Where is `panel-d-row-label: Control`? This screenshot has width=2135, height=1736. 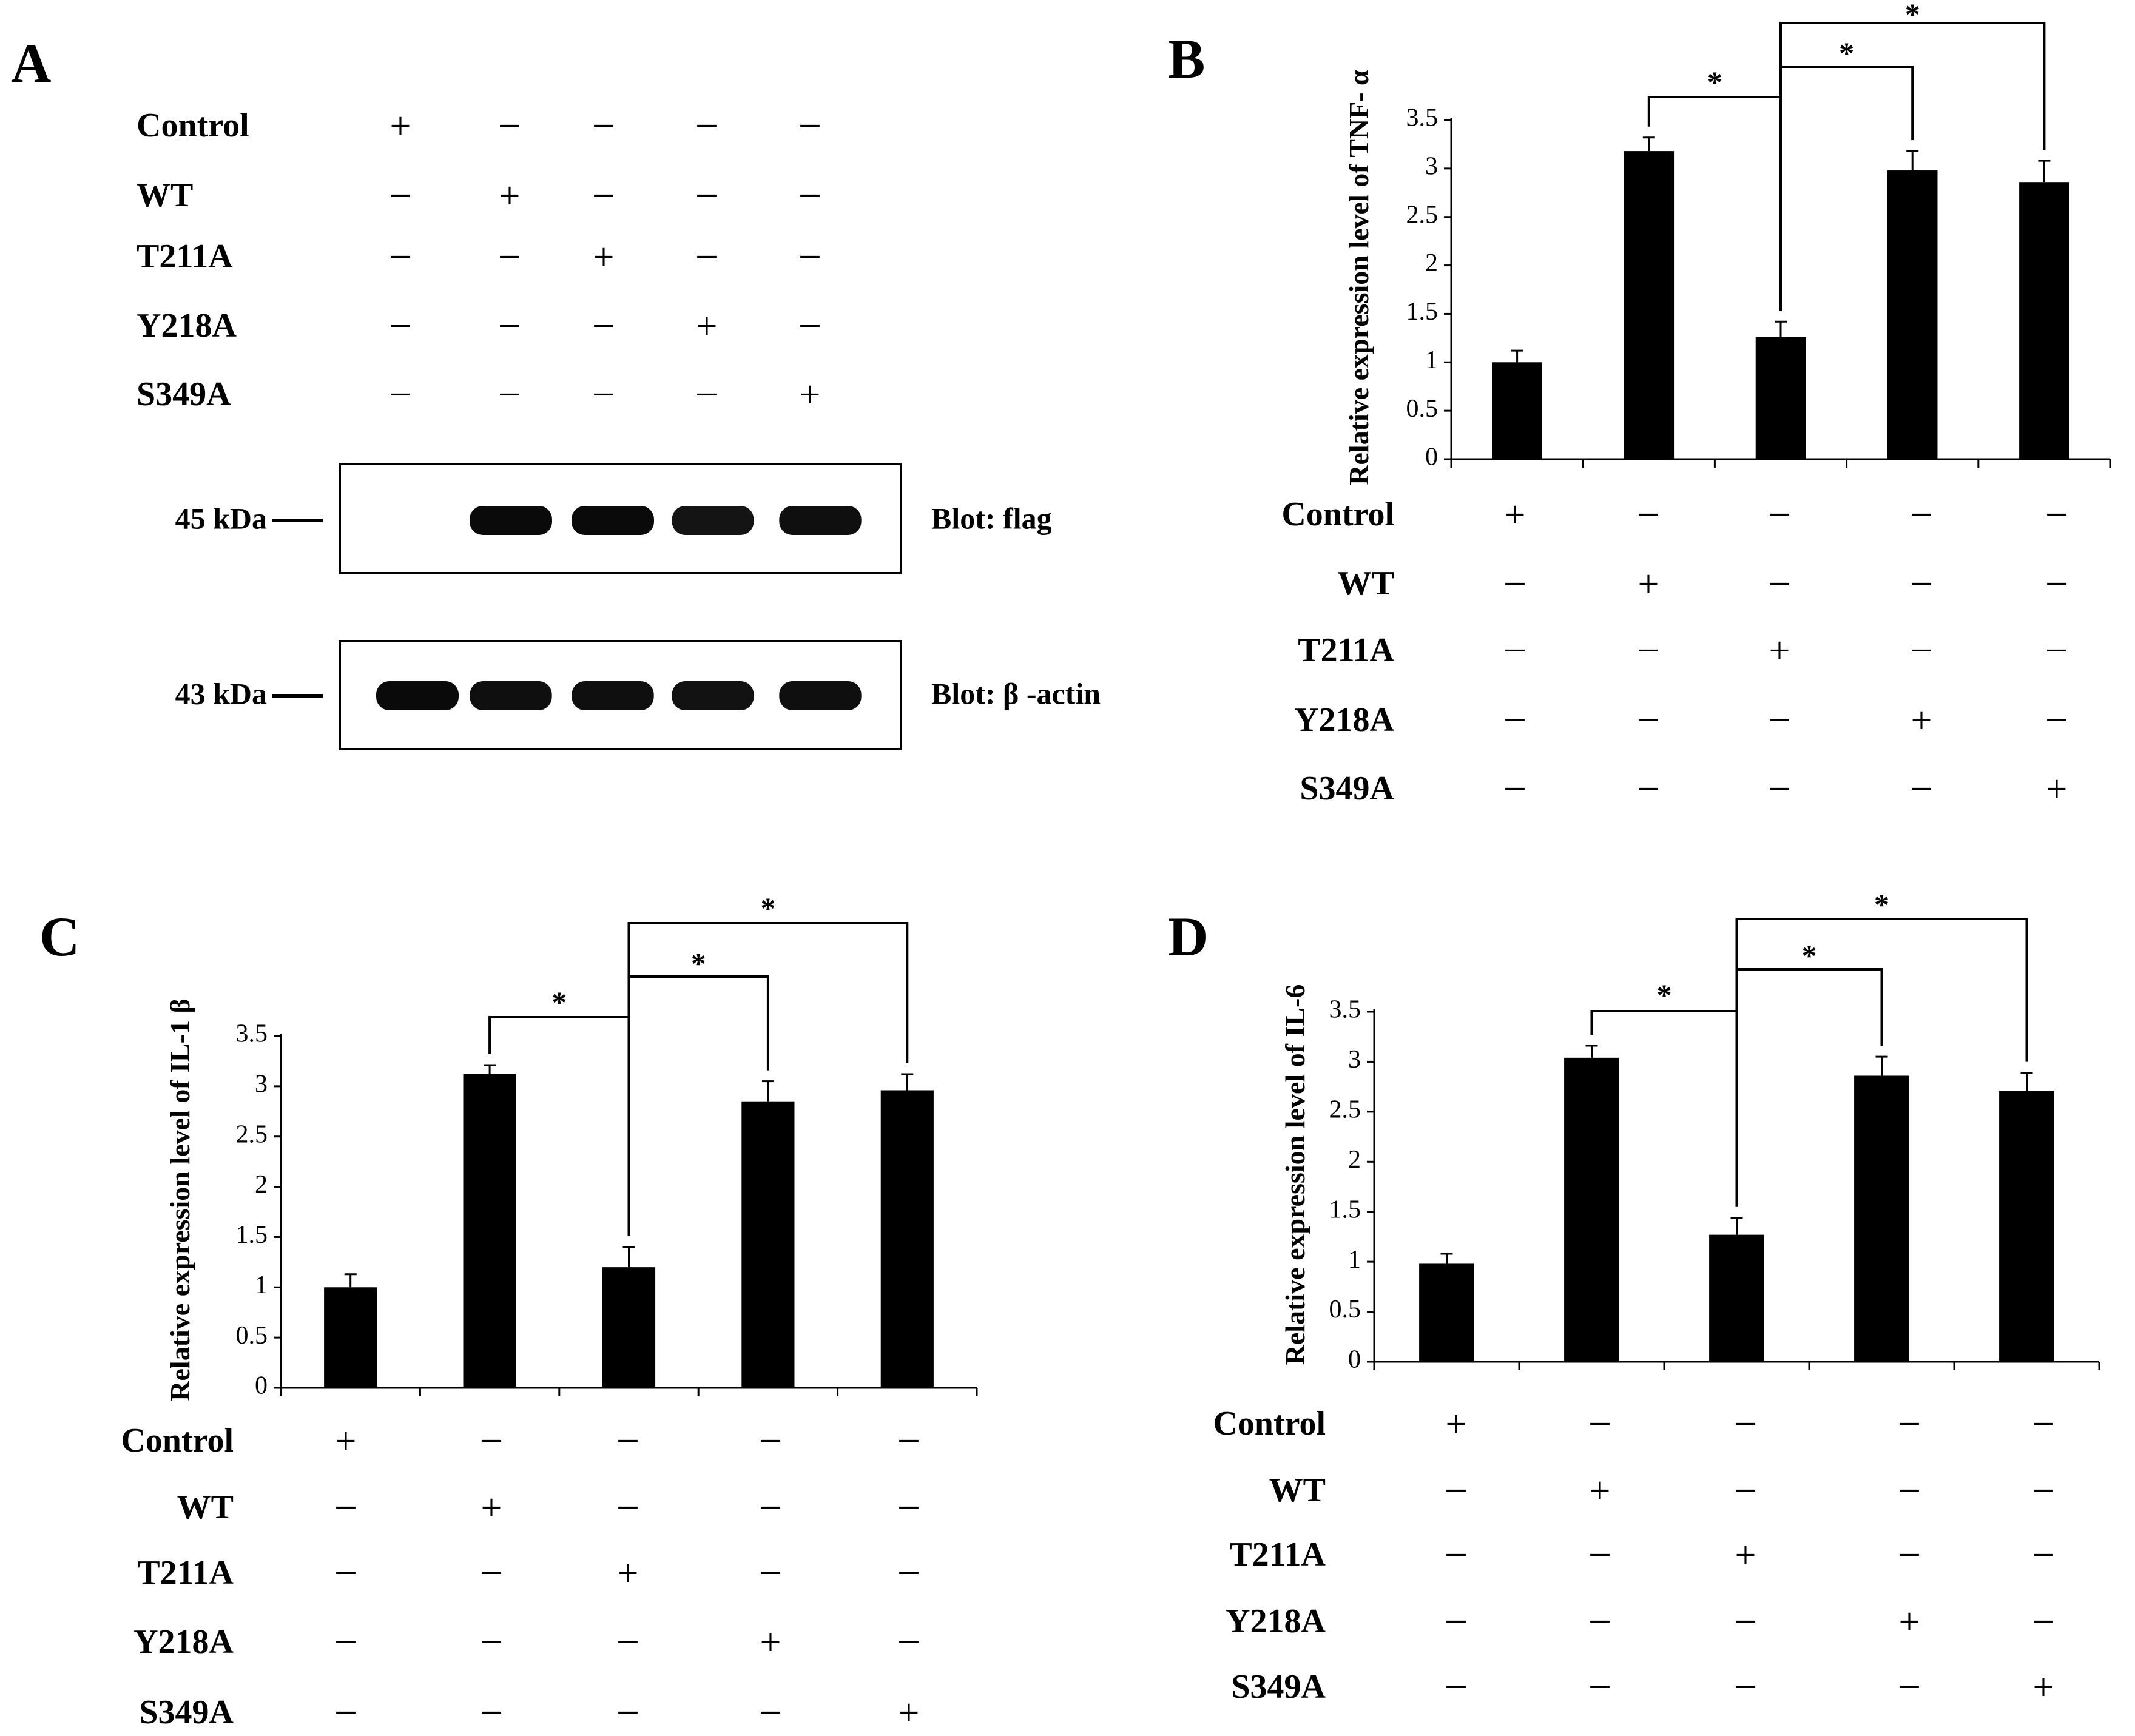 panel-d-row-label: Control is located at coordinates (1269, 1423).